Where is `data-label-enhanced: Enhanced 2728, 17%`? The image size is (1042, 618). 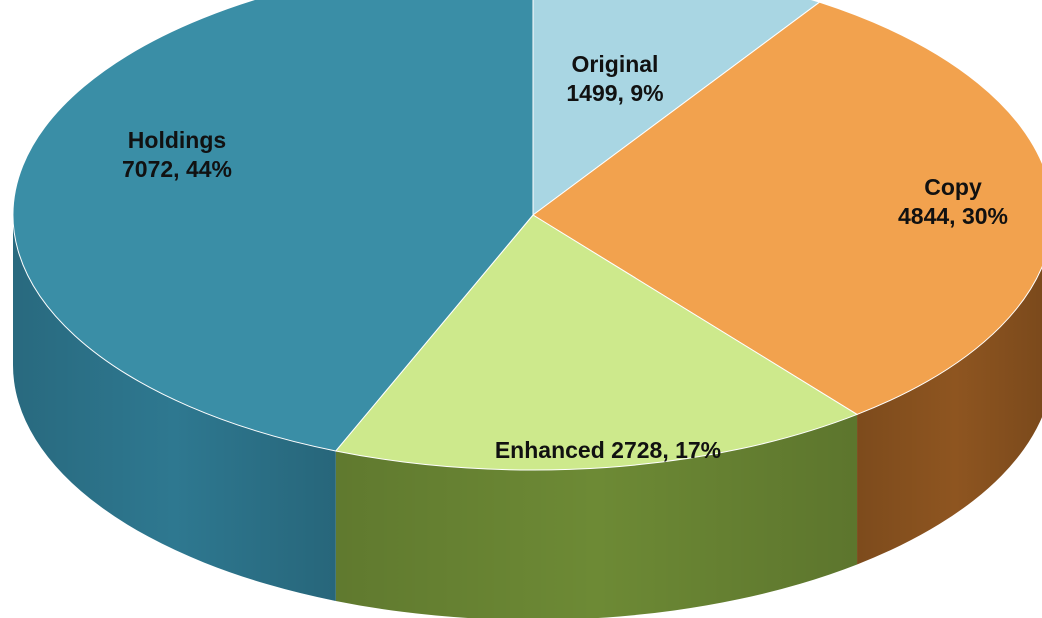
data-label-enhanced: Enhanced 2728, 17% is located at coordinates (608, 450).